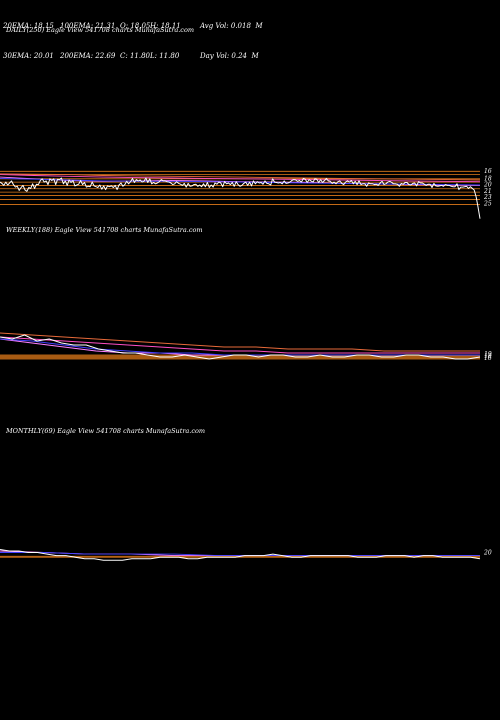 The image size is (500, 720). I want to click on stat-30ema: 30EMA: 20.01, so click(28, 56).